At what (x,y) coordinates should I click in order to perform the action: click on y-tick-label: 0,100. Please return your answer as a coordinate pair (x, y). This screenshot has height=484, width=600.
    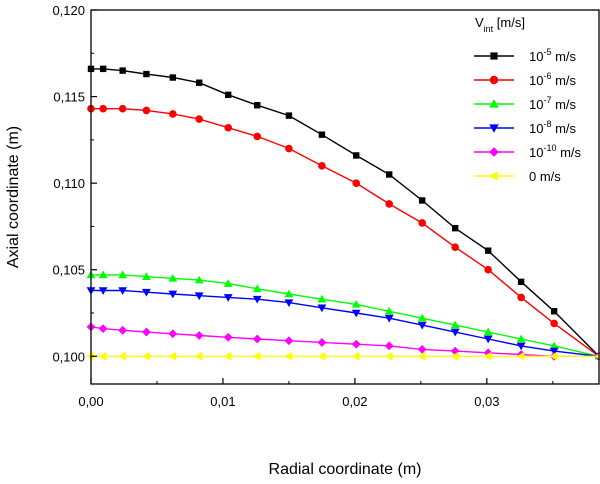
    Looking at the image, I should click on (68, 356).